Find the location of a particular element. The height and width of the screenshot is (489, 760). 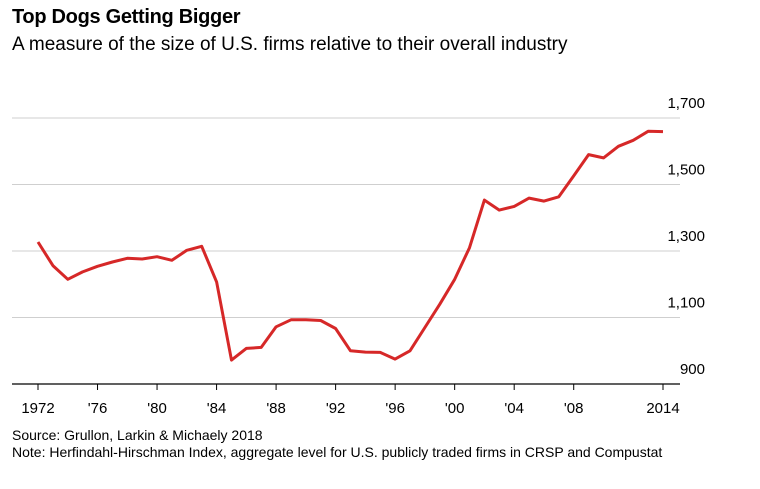

x-tick-label: '80 is located at coordinates (157, 408).